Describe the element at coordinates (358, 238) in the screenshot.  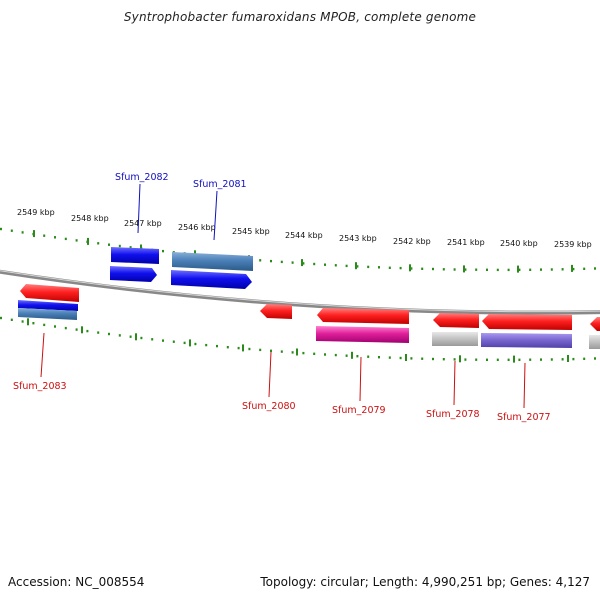
I see `scale-label: 2543 kbp` at that location.